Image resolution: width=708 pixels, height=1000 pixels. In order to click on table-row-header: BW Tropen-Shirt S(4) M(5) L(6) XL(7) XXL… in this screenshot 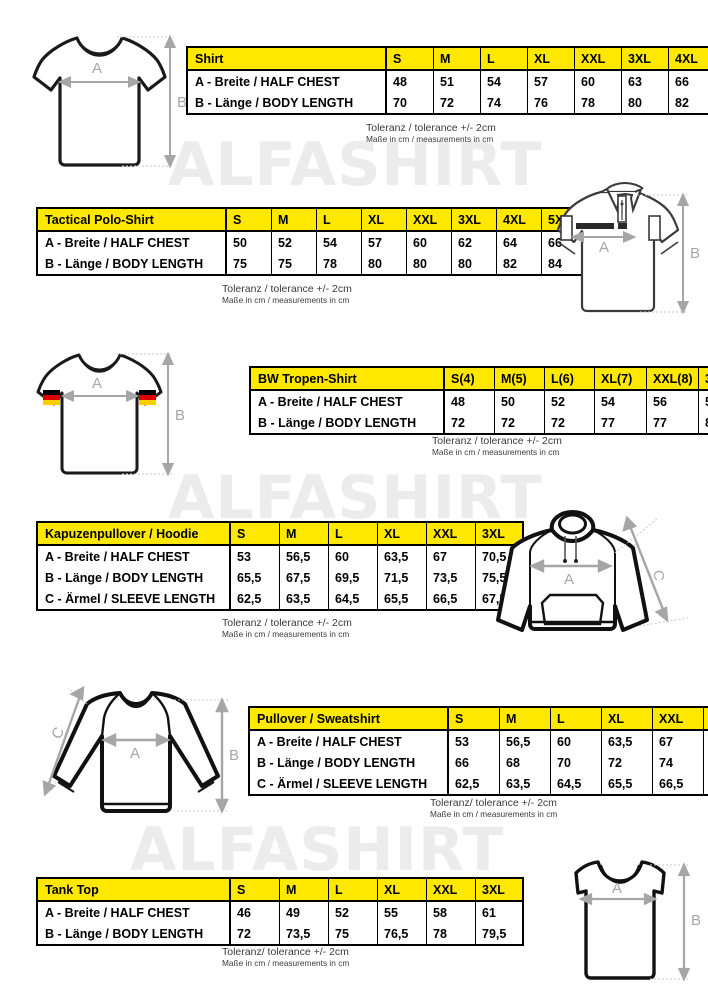, I will do `click(479, 379)`.